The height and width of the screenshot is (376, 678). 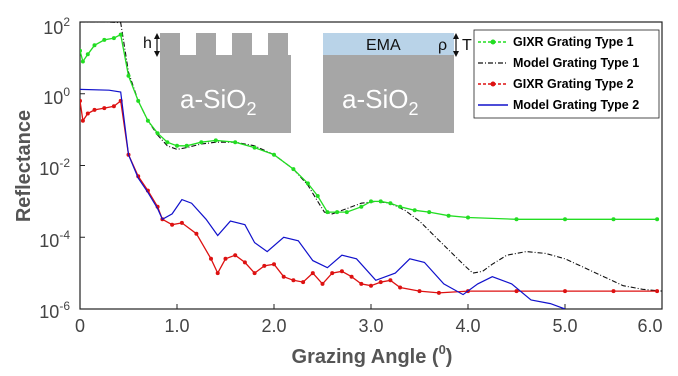 I want to click on y-tick-label: 10⁻⁶, so click(x=54, y=310).